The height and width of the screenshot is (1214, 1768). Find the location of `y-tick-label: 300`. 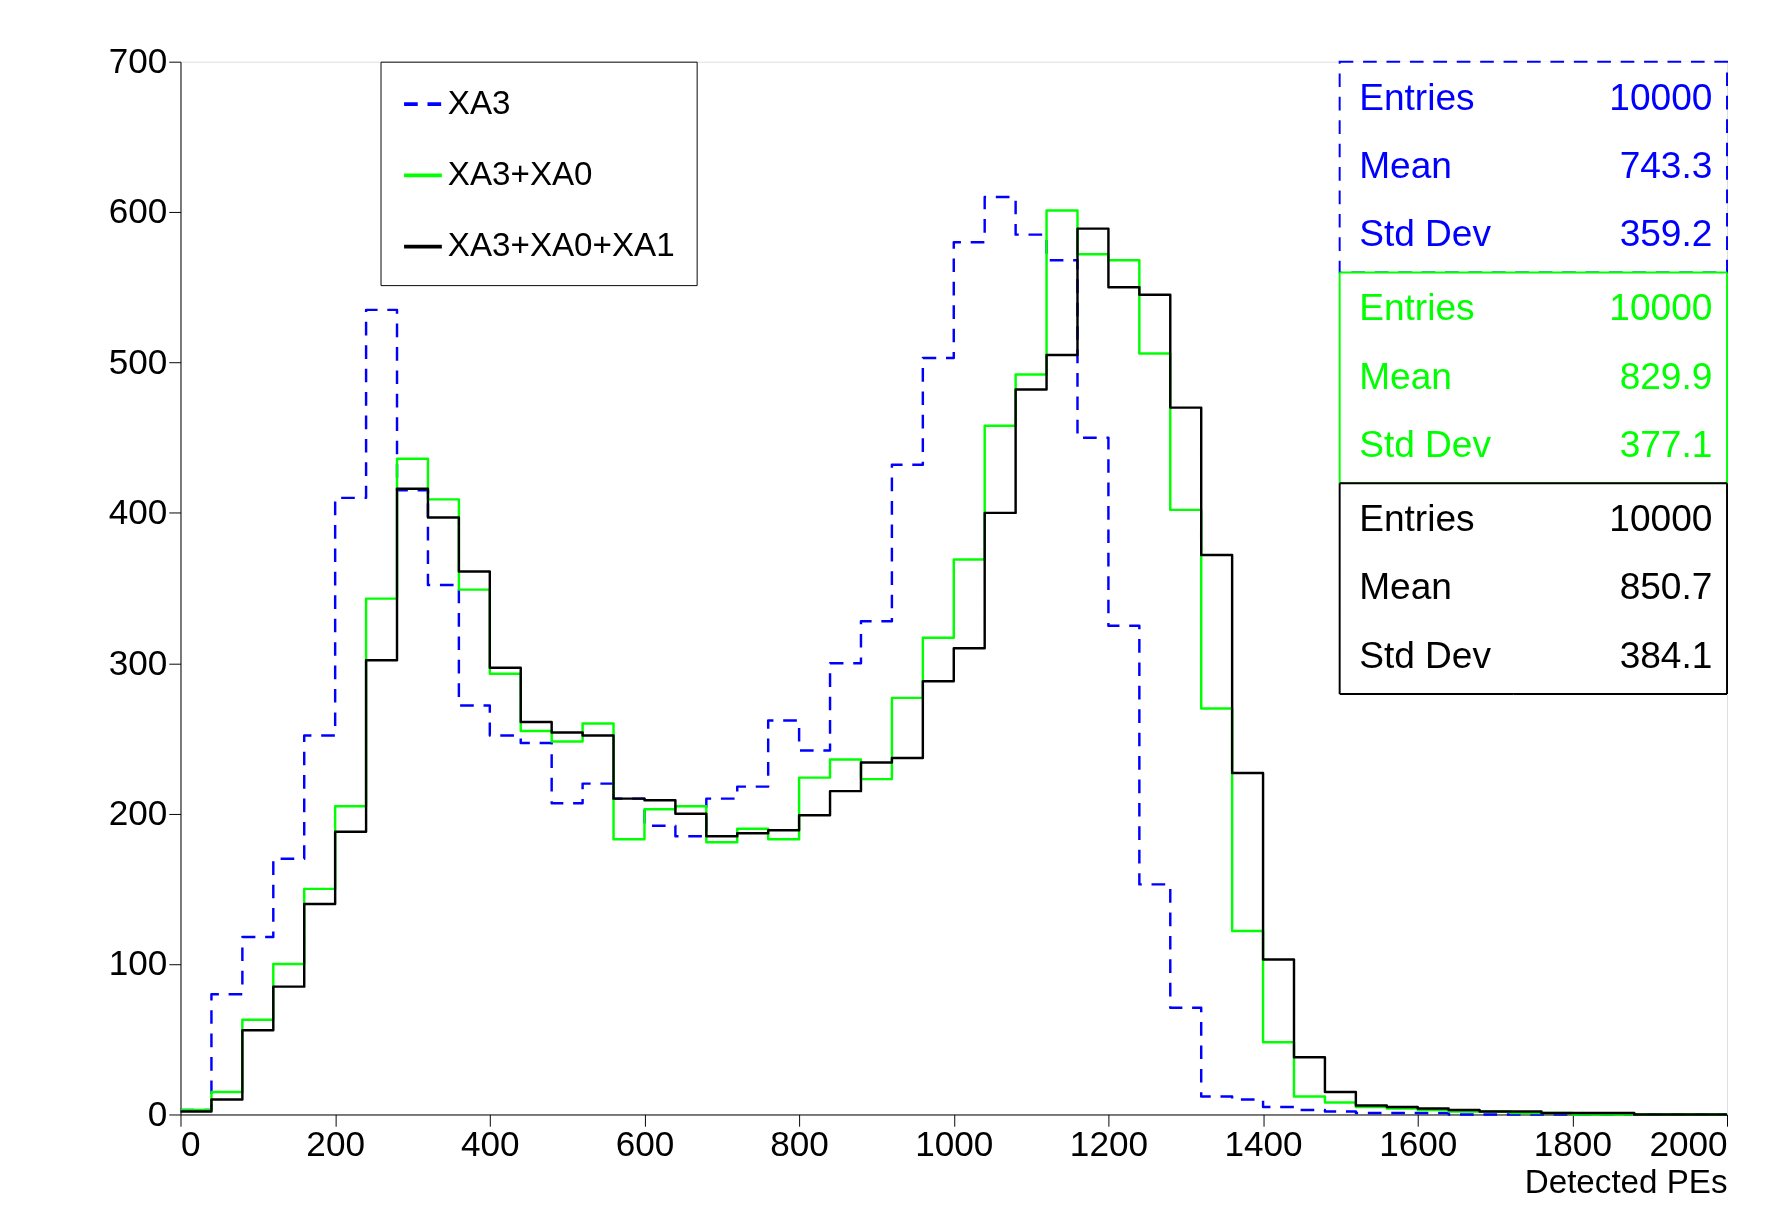

y-tick-label: 300 is located at coordinates (138, 662).